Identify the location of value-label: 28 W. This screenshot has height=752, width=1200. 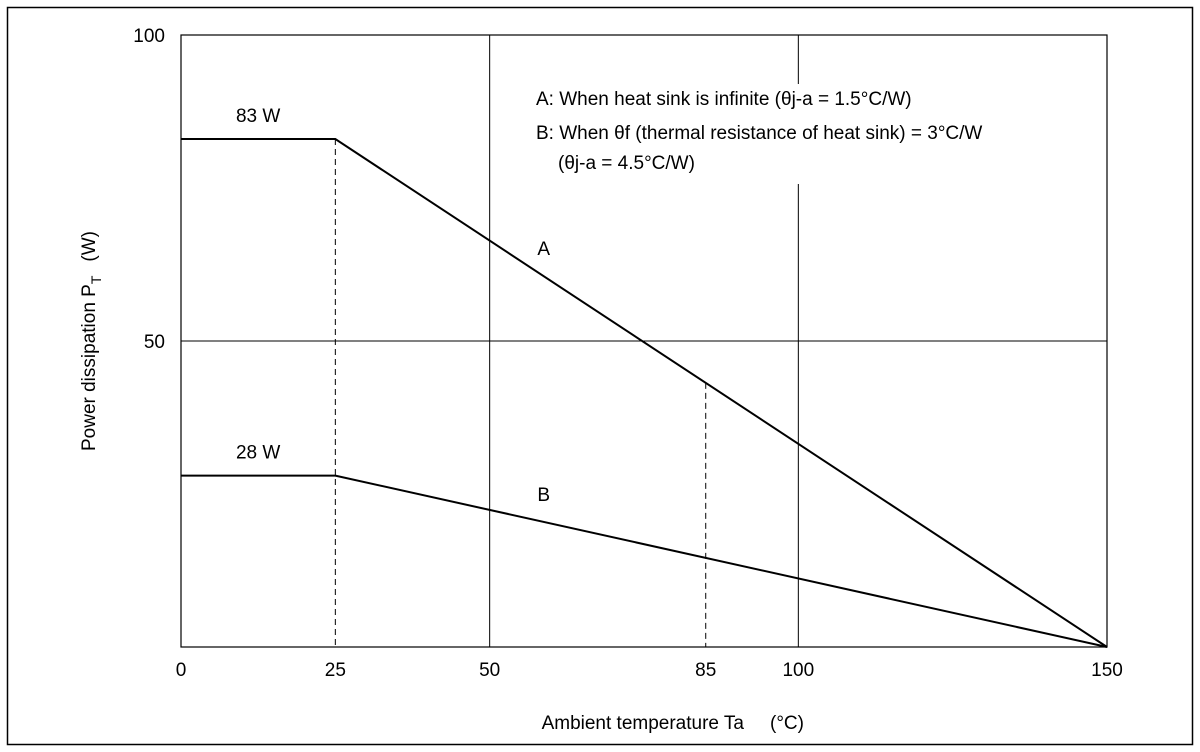
(258, 453).